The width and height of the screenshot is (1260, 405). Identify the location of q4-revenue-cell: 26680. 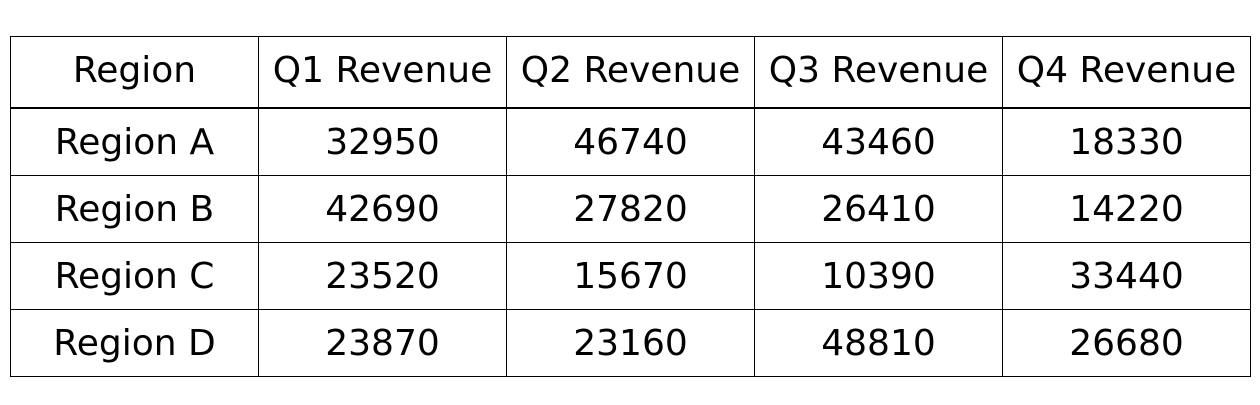
(1126, 343).